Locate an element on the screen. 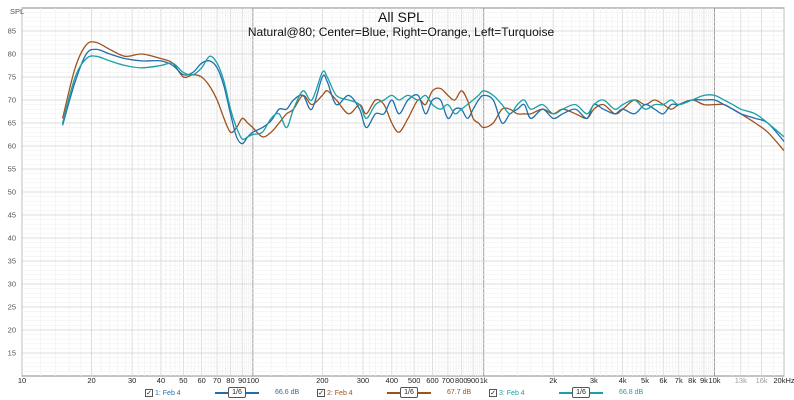  x-tick-label: 16k is located at coordinates (762, 380).